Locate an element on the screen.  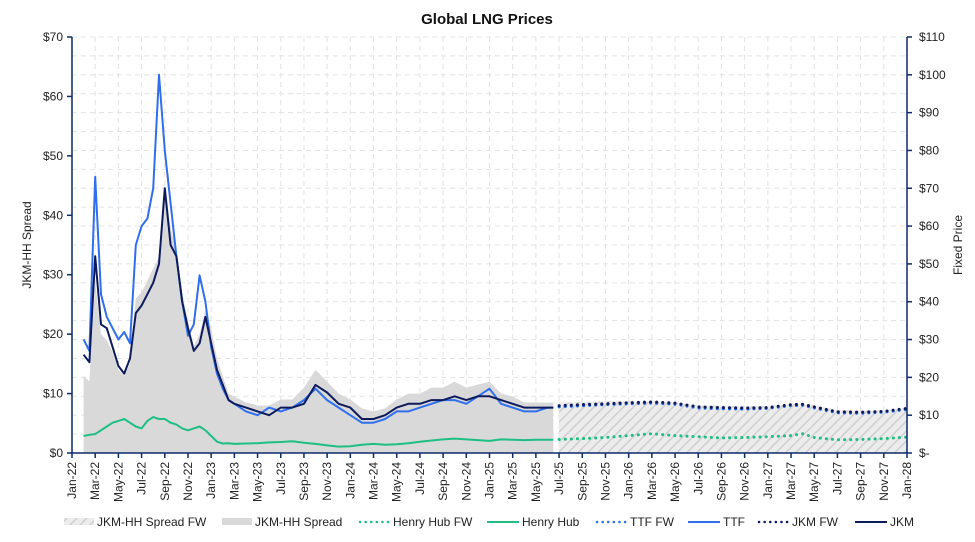
right-axis-title: Fixed Price is located at coordinates (958, 245).